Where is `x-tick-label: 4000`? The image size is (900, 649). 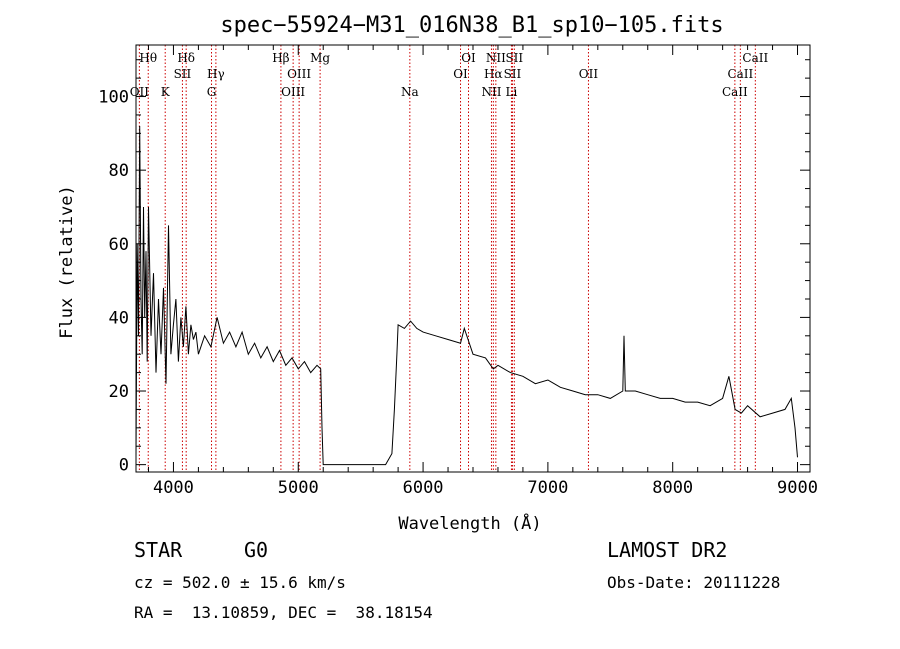 x-tick-label: 4000 is located at coordinates (173, 488).